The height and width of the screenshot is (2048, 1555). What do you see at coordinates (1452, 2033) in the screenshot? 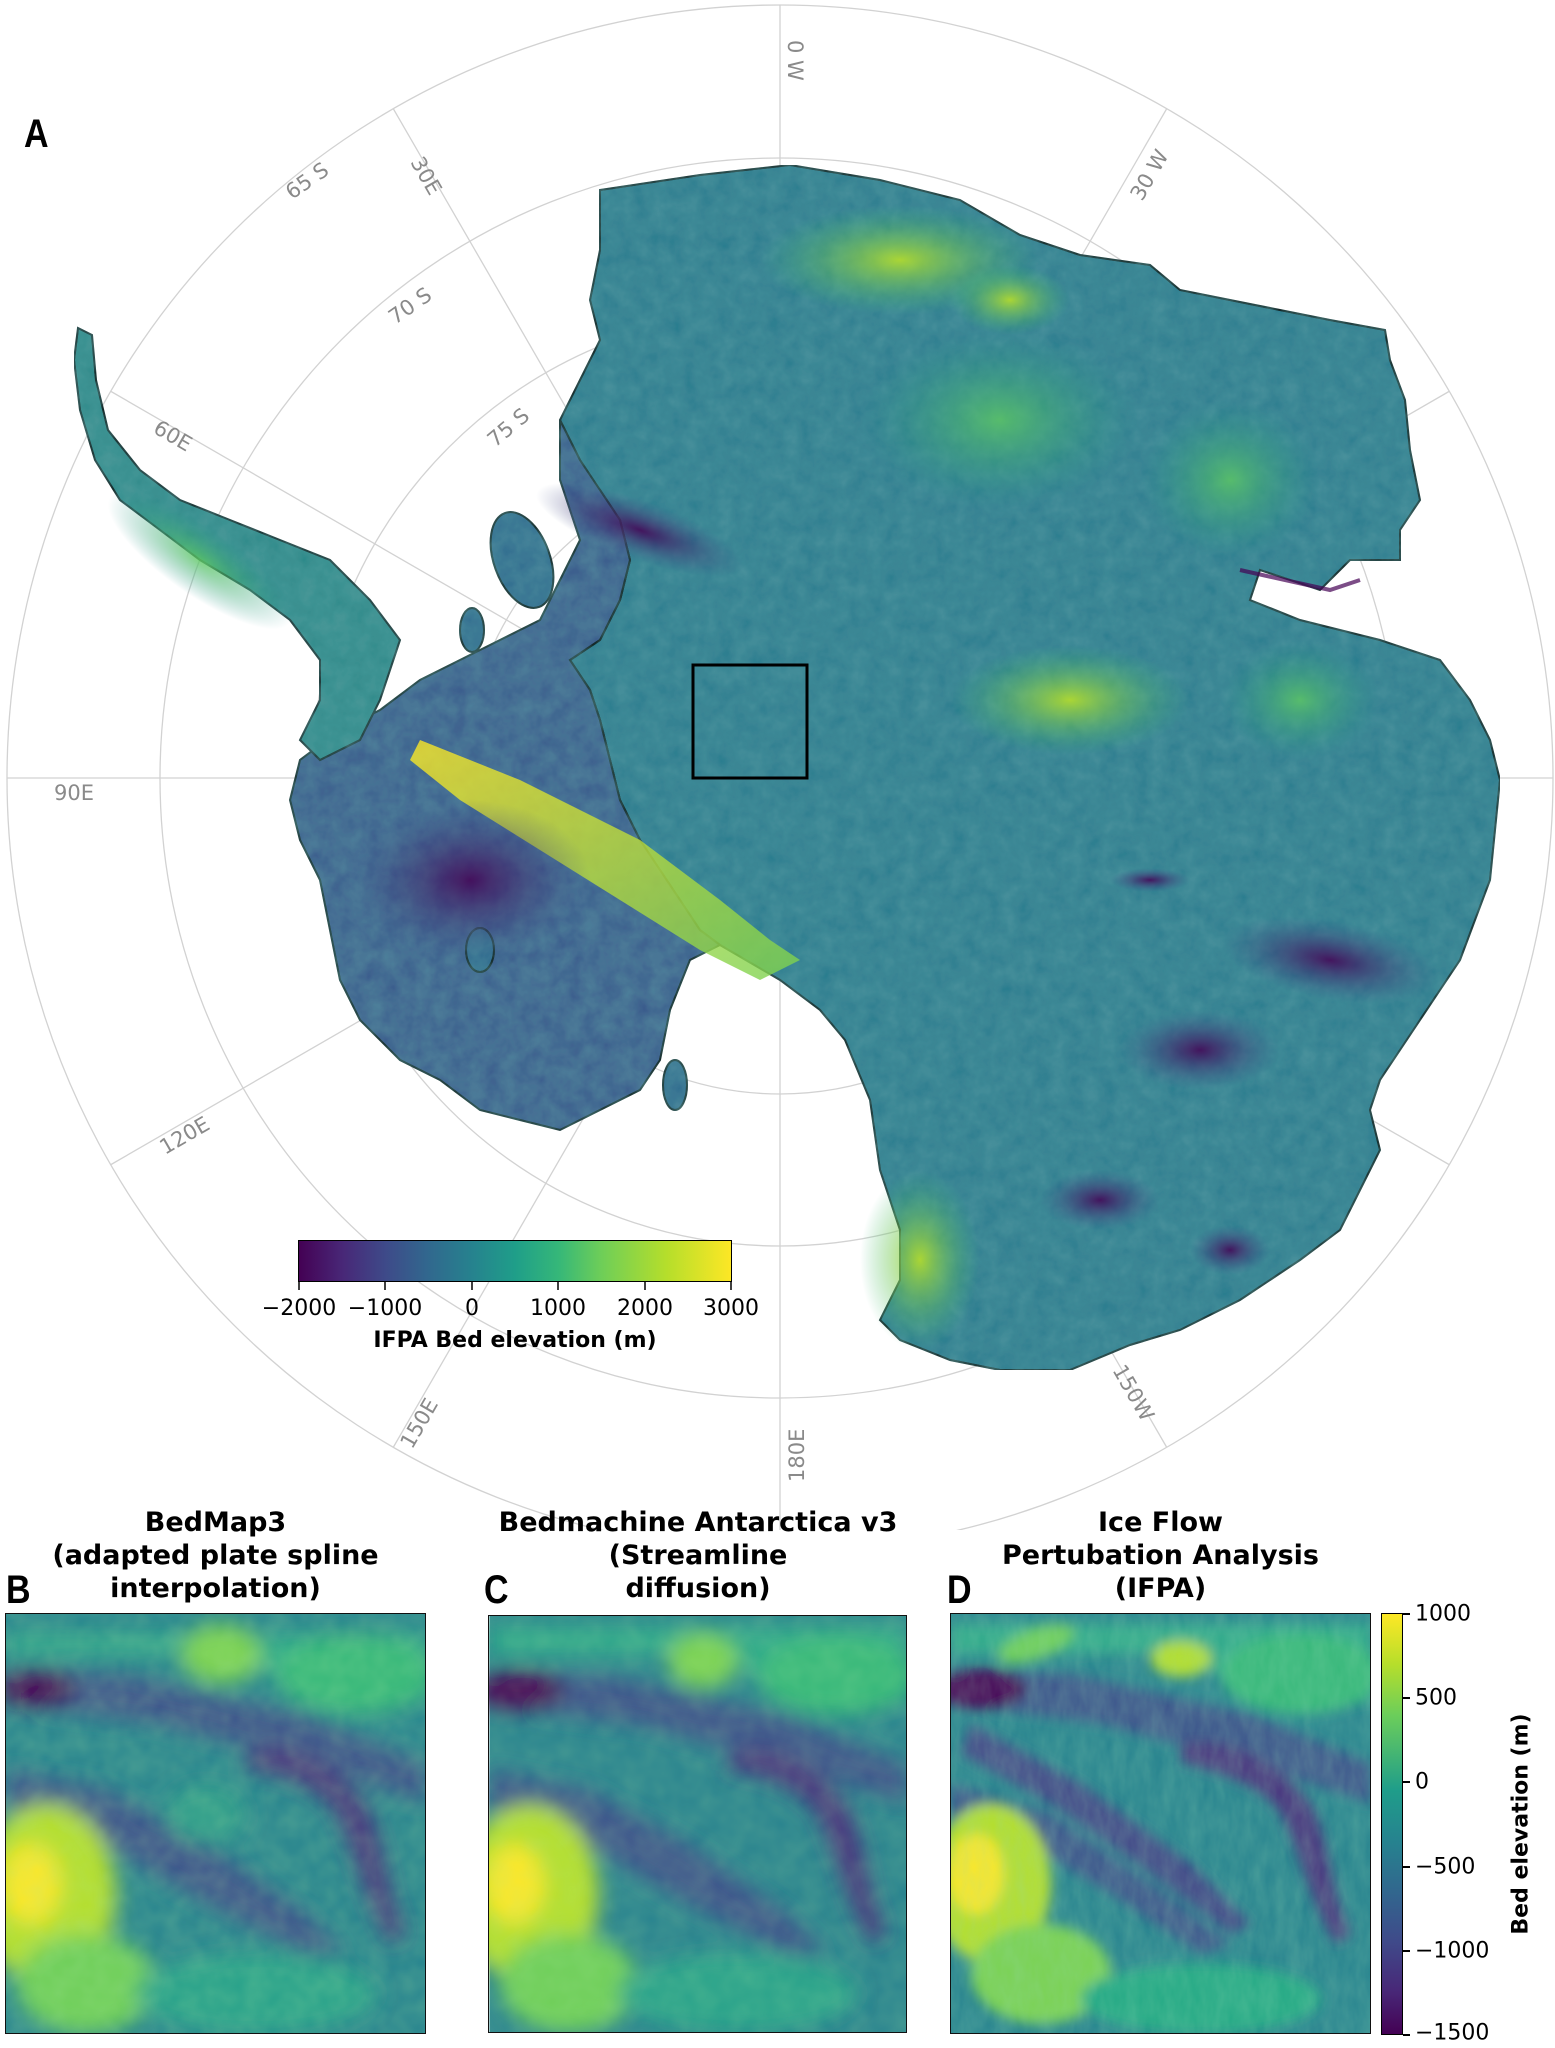
I see `colorbar-tick-label: −1500` at bounding box center [1452, 2033].